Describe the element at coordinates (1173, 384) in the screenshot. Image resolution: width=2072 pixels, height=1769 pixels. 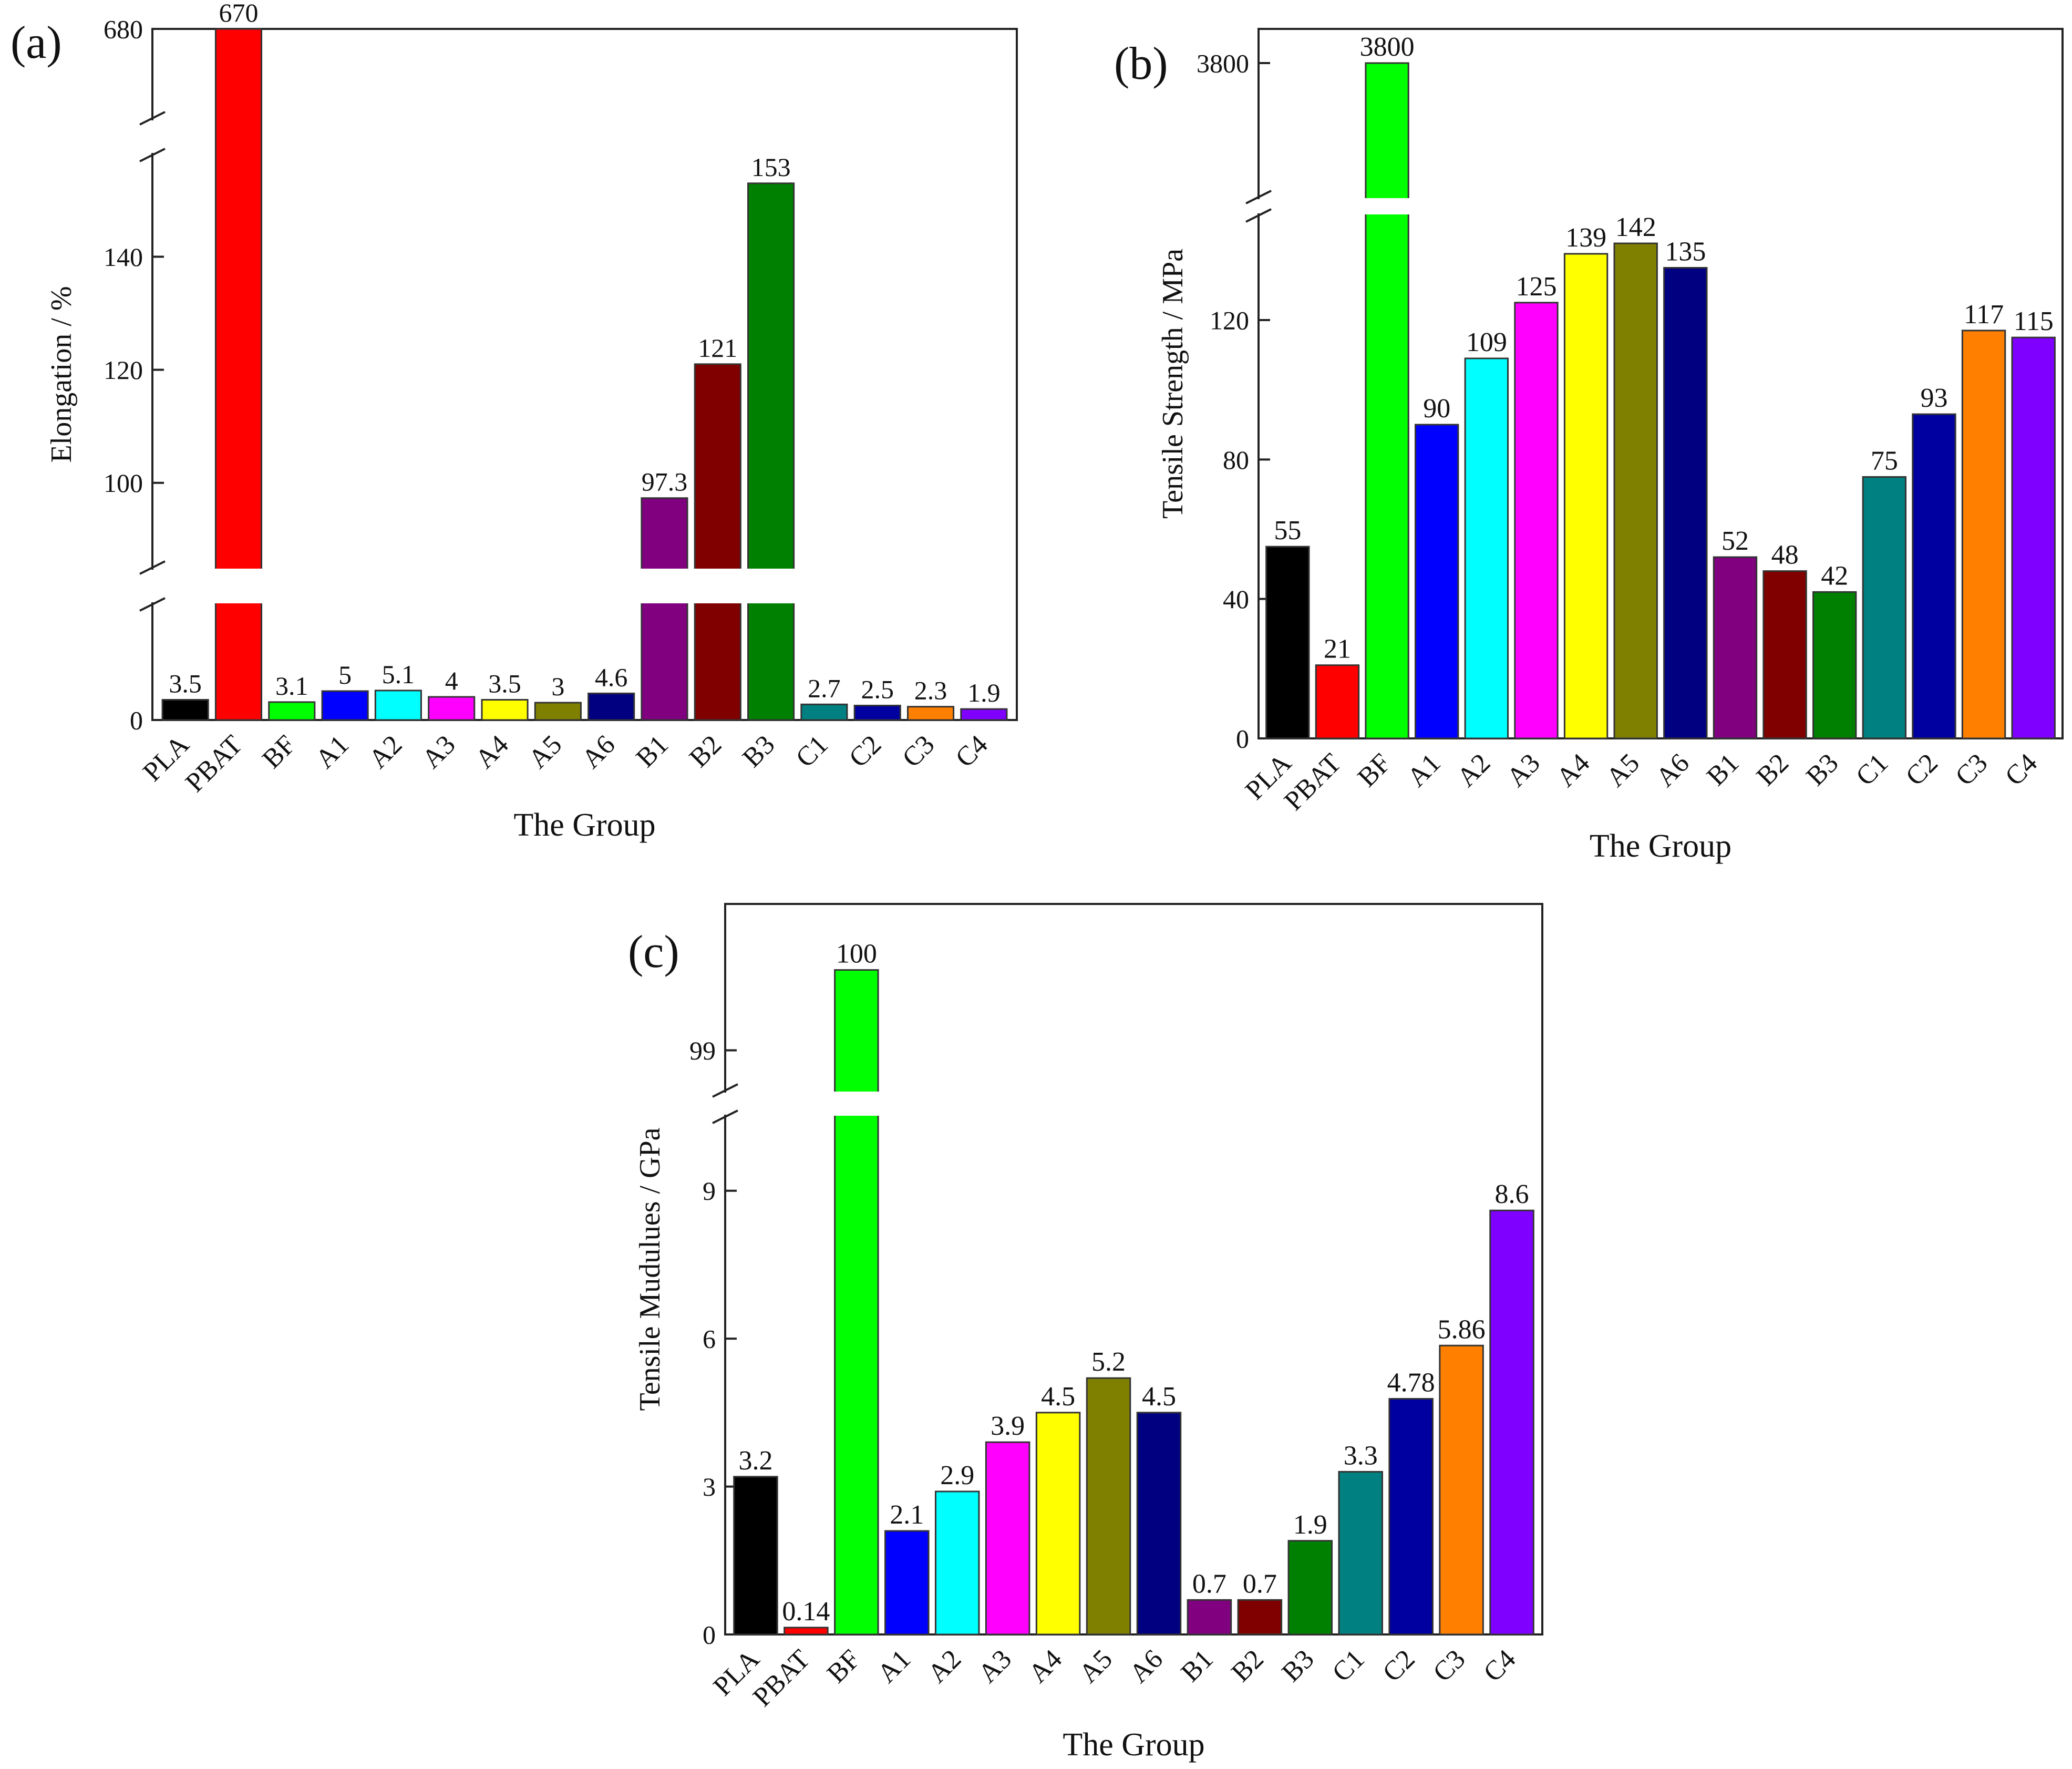
I see `y-axis-label: Tensile Strength / MPa` at that location.